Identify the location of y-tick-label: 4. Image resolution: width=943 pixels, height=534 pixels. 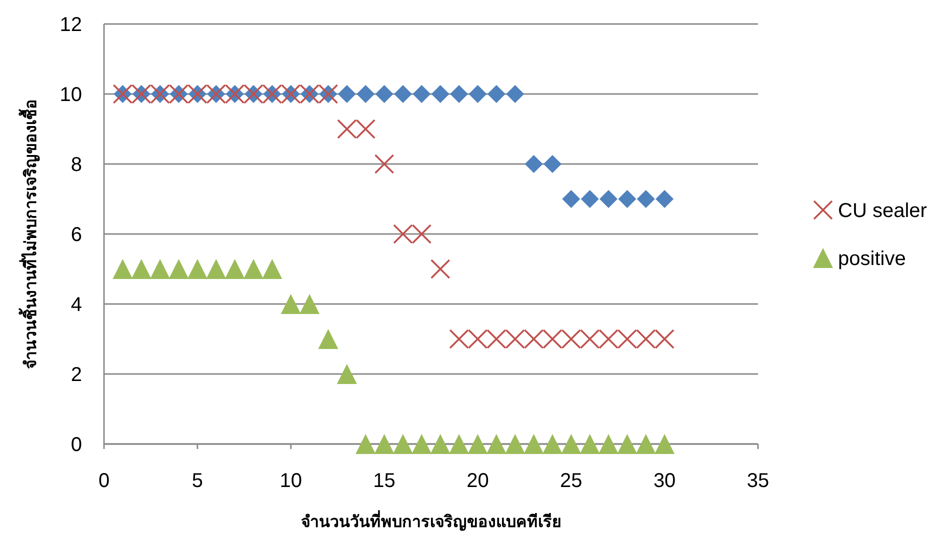
(76, 305).